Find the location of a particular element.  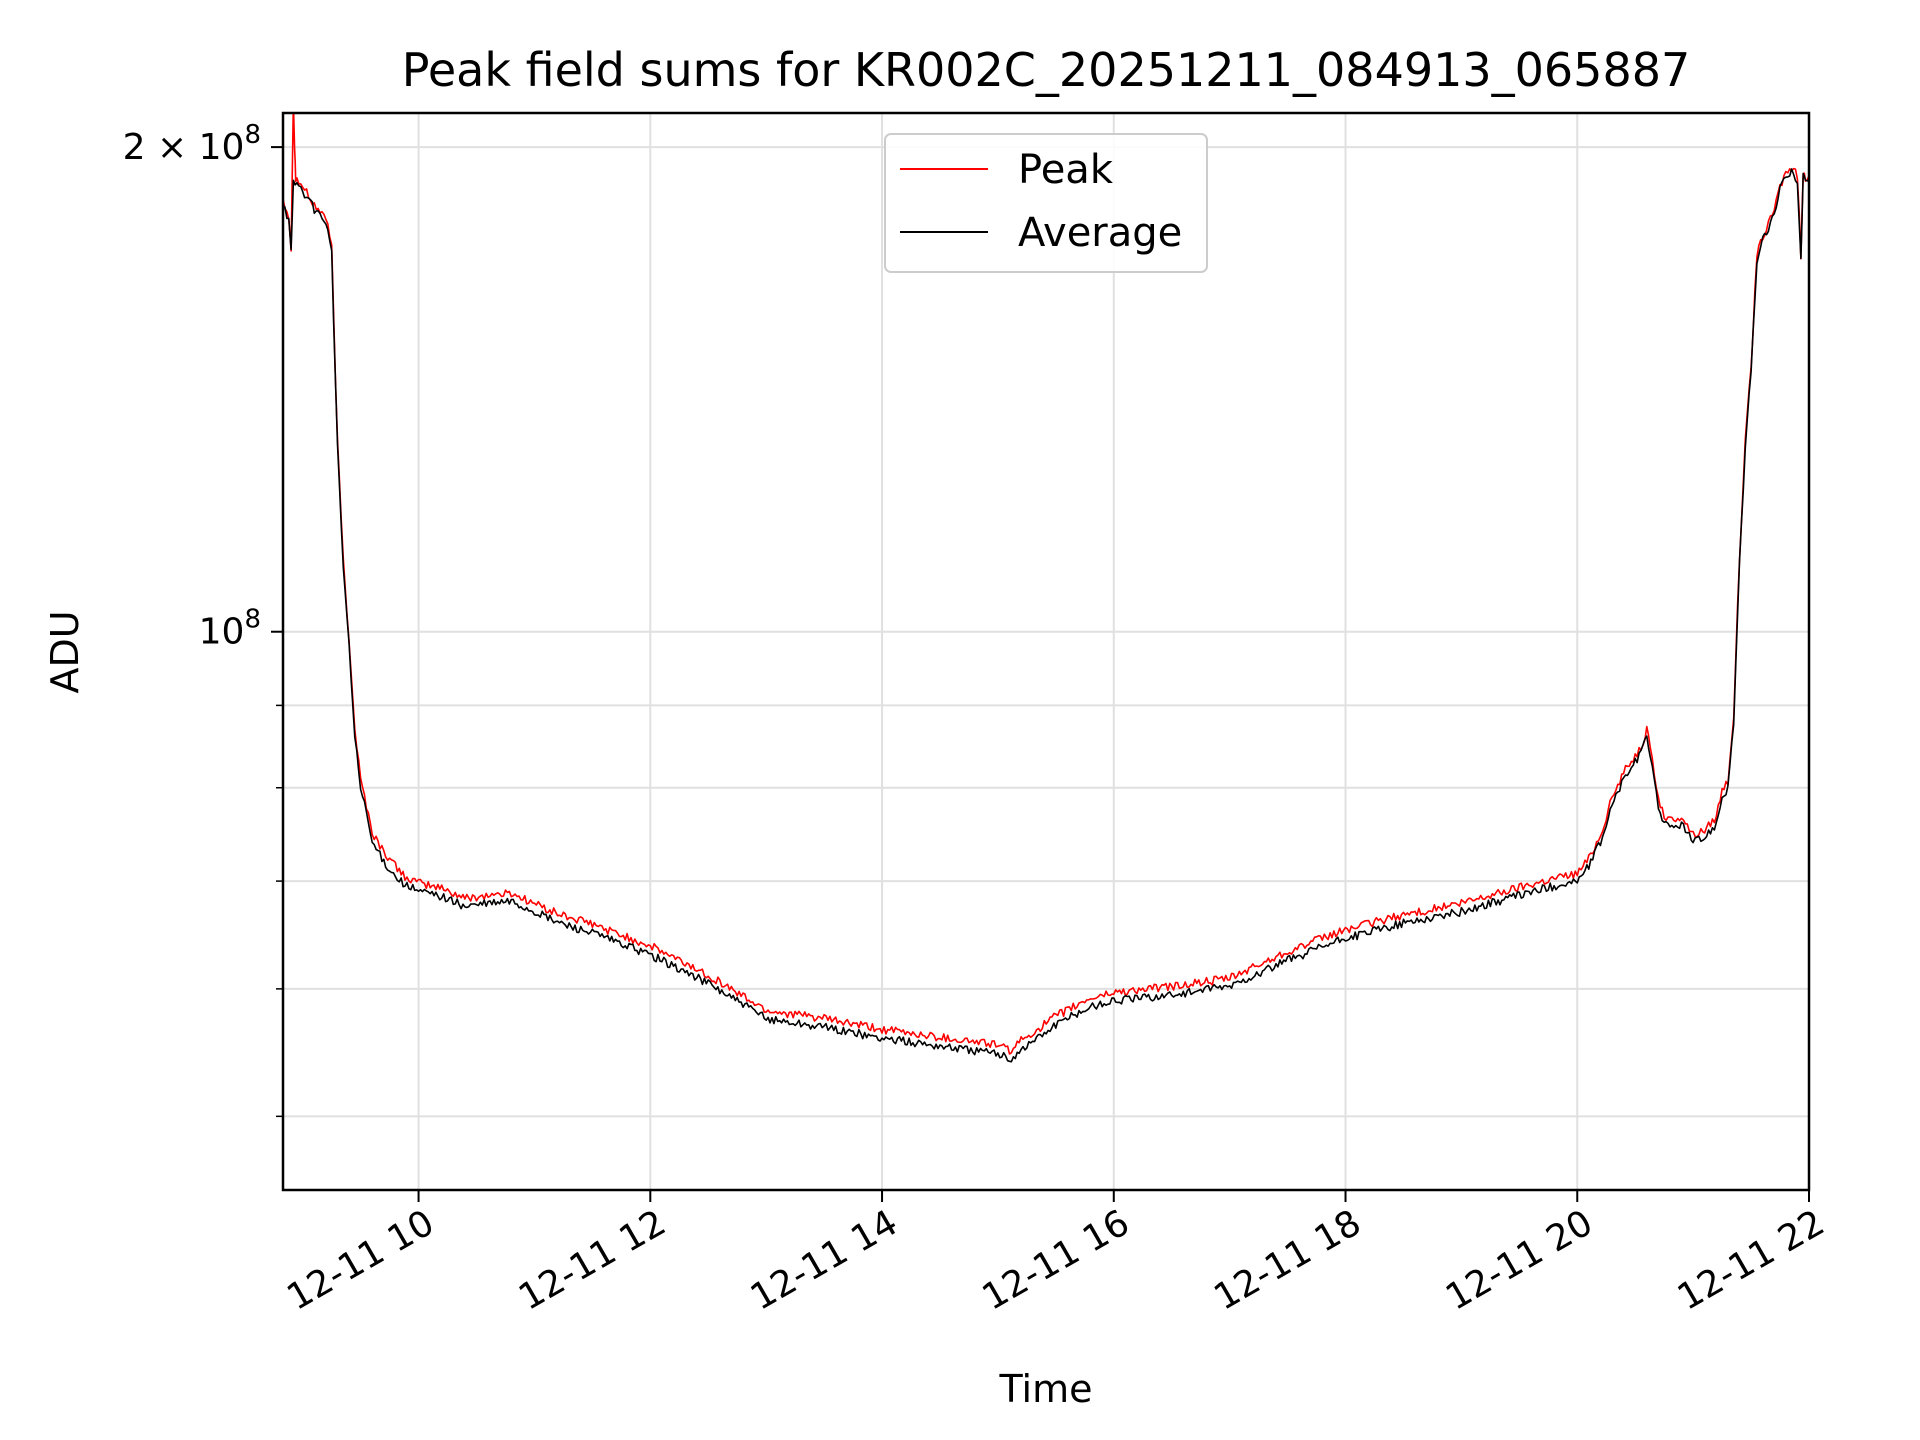

legend-label-peak: Peak is located at coordinates (1066, 170).